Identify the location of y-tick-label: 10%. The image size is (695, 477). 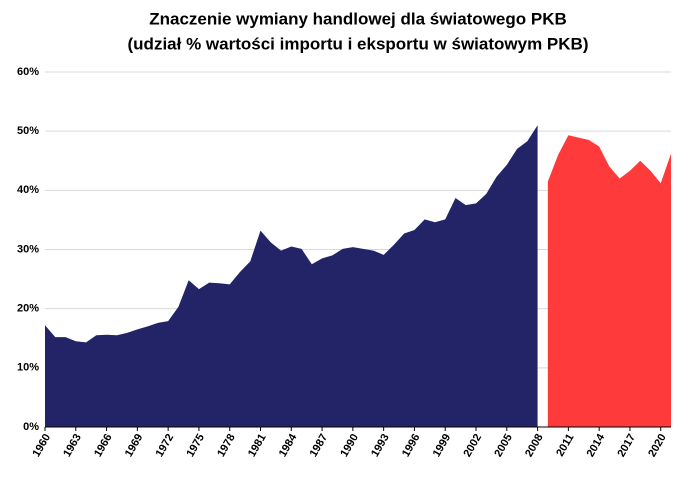
(28, 368).